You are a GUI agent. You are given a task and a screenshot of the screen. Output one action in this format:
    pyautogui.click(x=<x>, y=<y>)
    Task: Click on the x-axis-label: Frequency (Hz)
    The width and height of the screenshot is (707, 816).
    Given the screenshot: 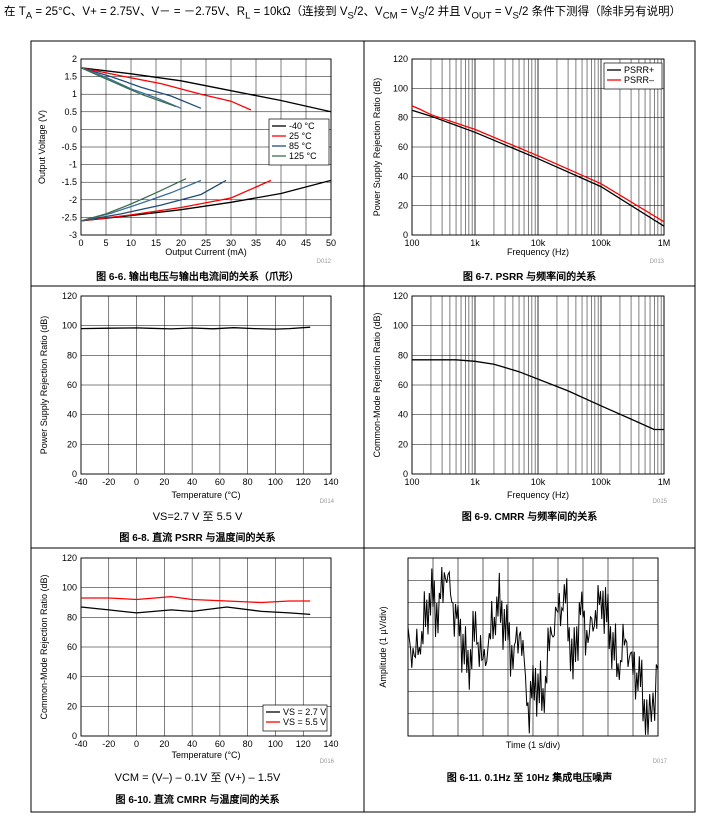 What is the action you would take?
    pyautogui.click(x=538, y=495)
    